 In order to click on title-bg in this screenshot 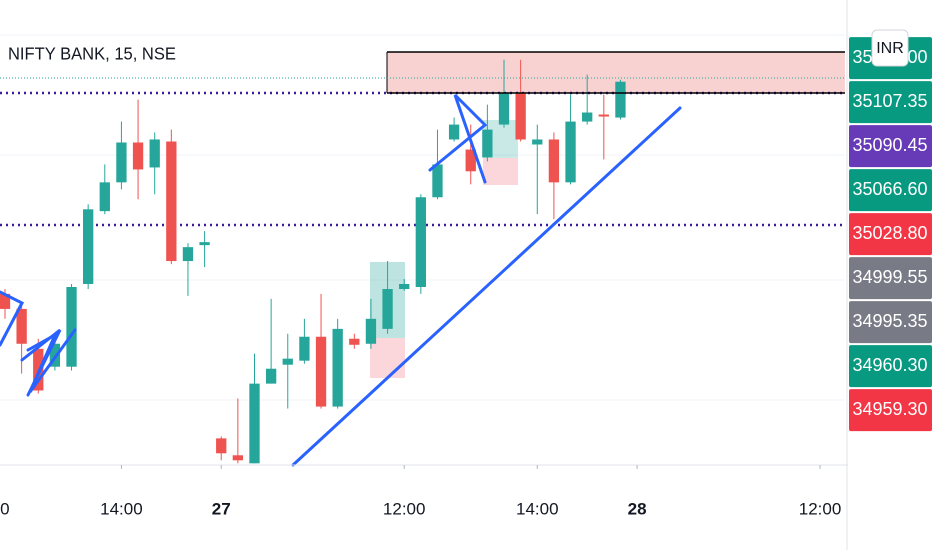, I will do `click(80, 55)`.